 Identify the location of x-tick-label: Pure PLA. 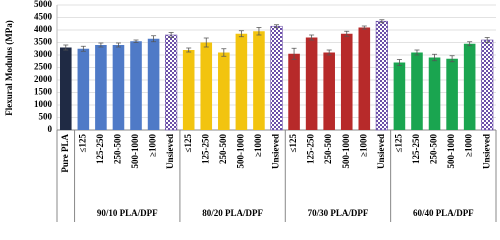
(65, 153).